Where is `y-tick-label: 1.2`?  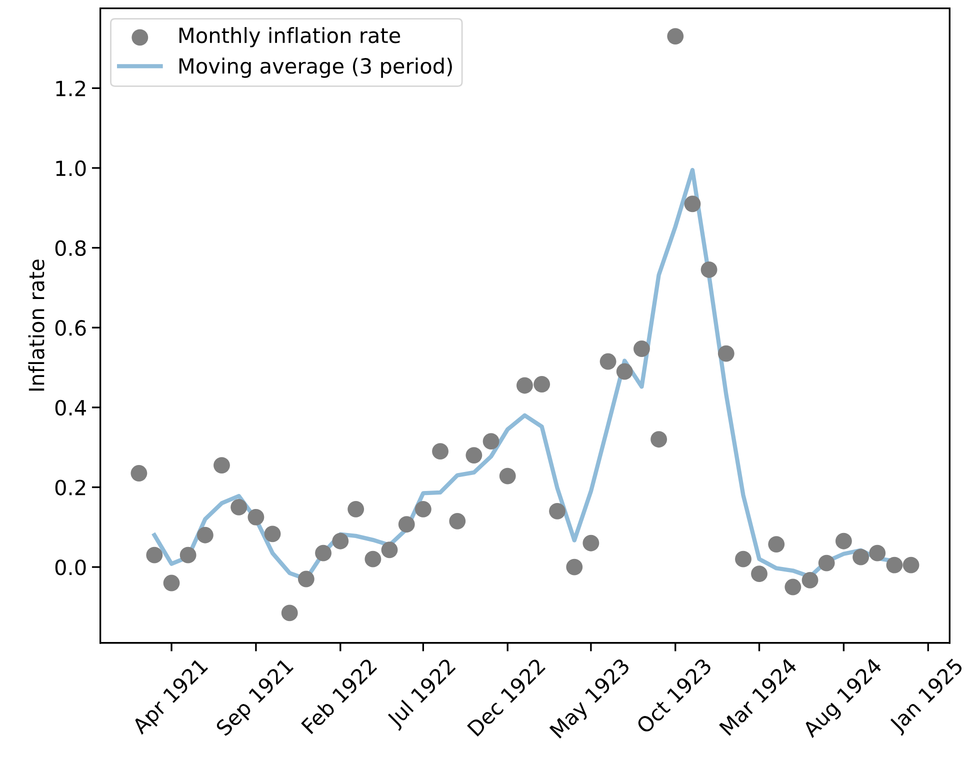 y-tick-label: 1.2 is located at coordinates (71, 88).